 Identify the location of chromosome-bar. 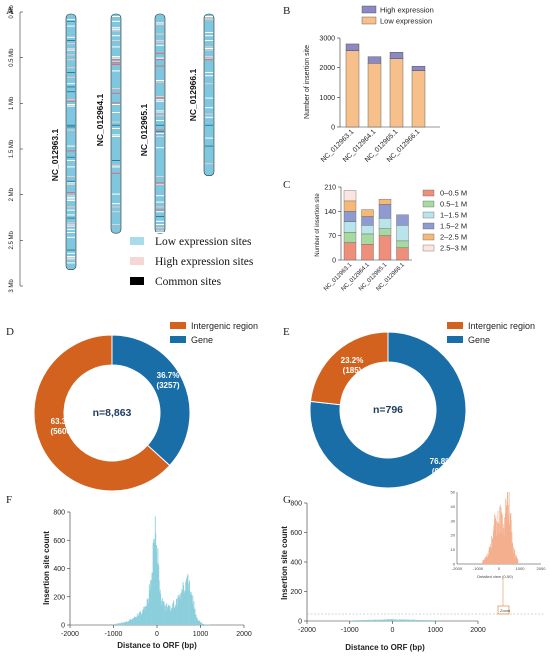
(209, 94).